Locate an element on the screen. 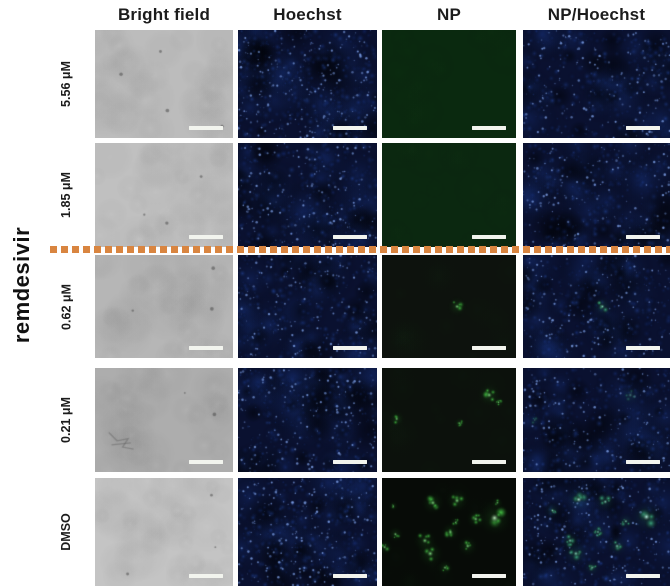  row-label-dmso: DMSO is located at coordinates (66, 532).